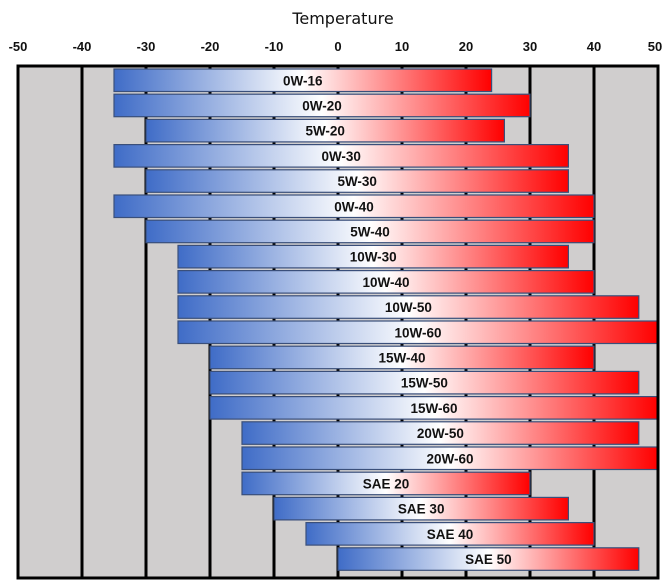  I want to click on x-tick-label: 20, so click(466, 46).